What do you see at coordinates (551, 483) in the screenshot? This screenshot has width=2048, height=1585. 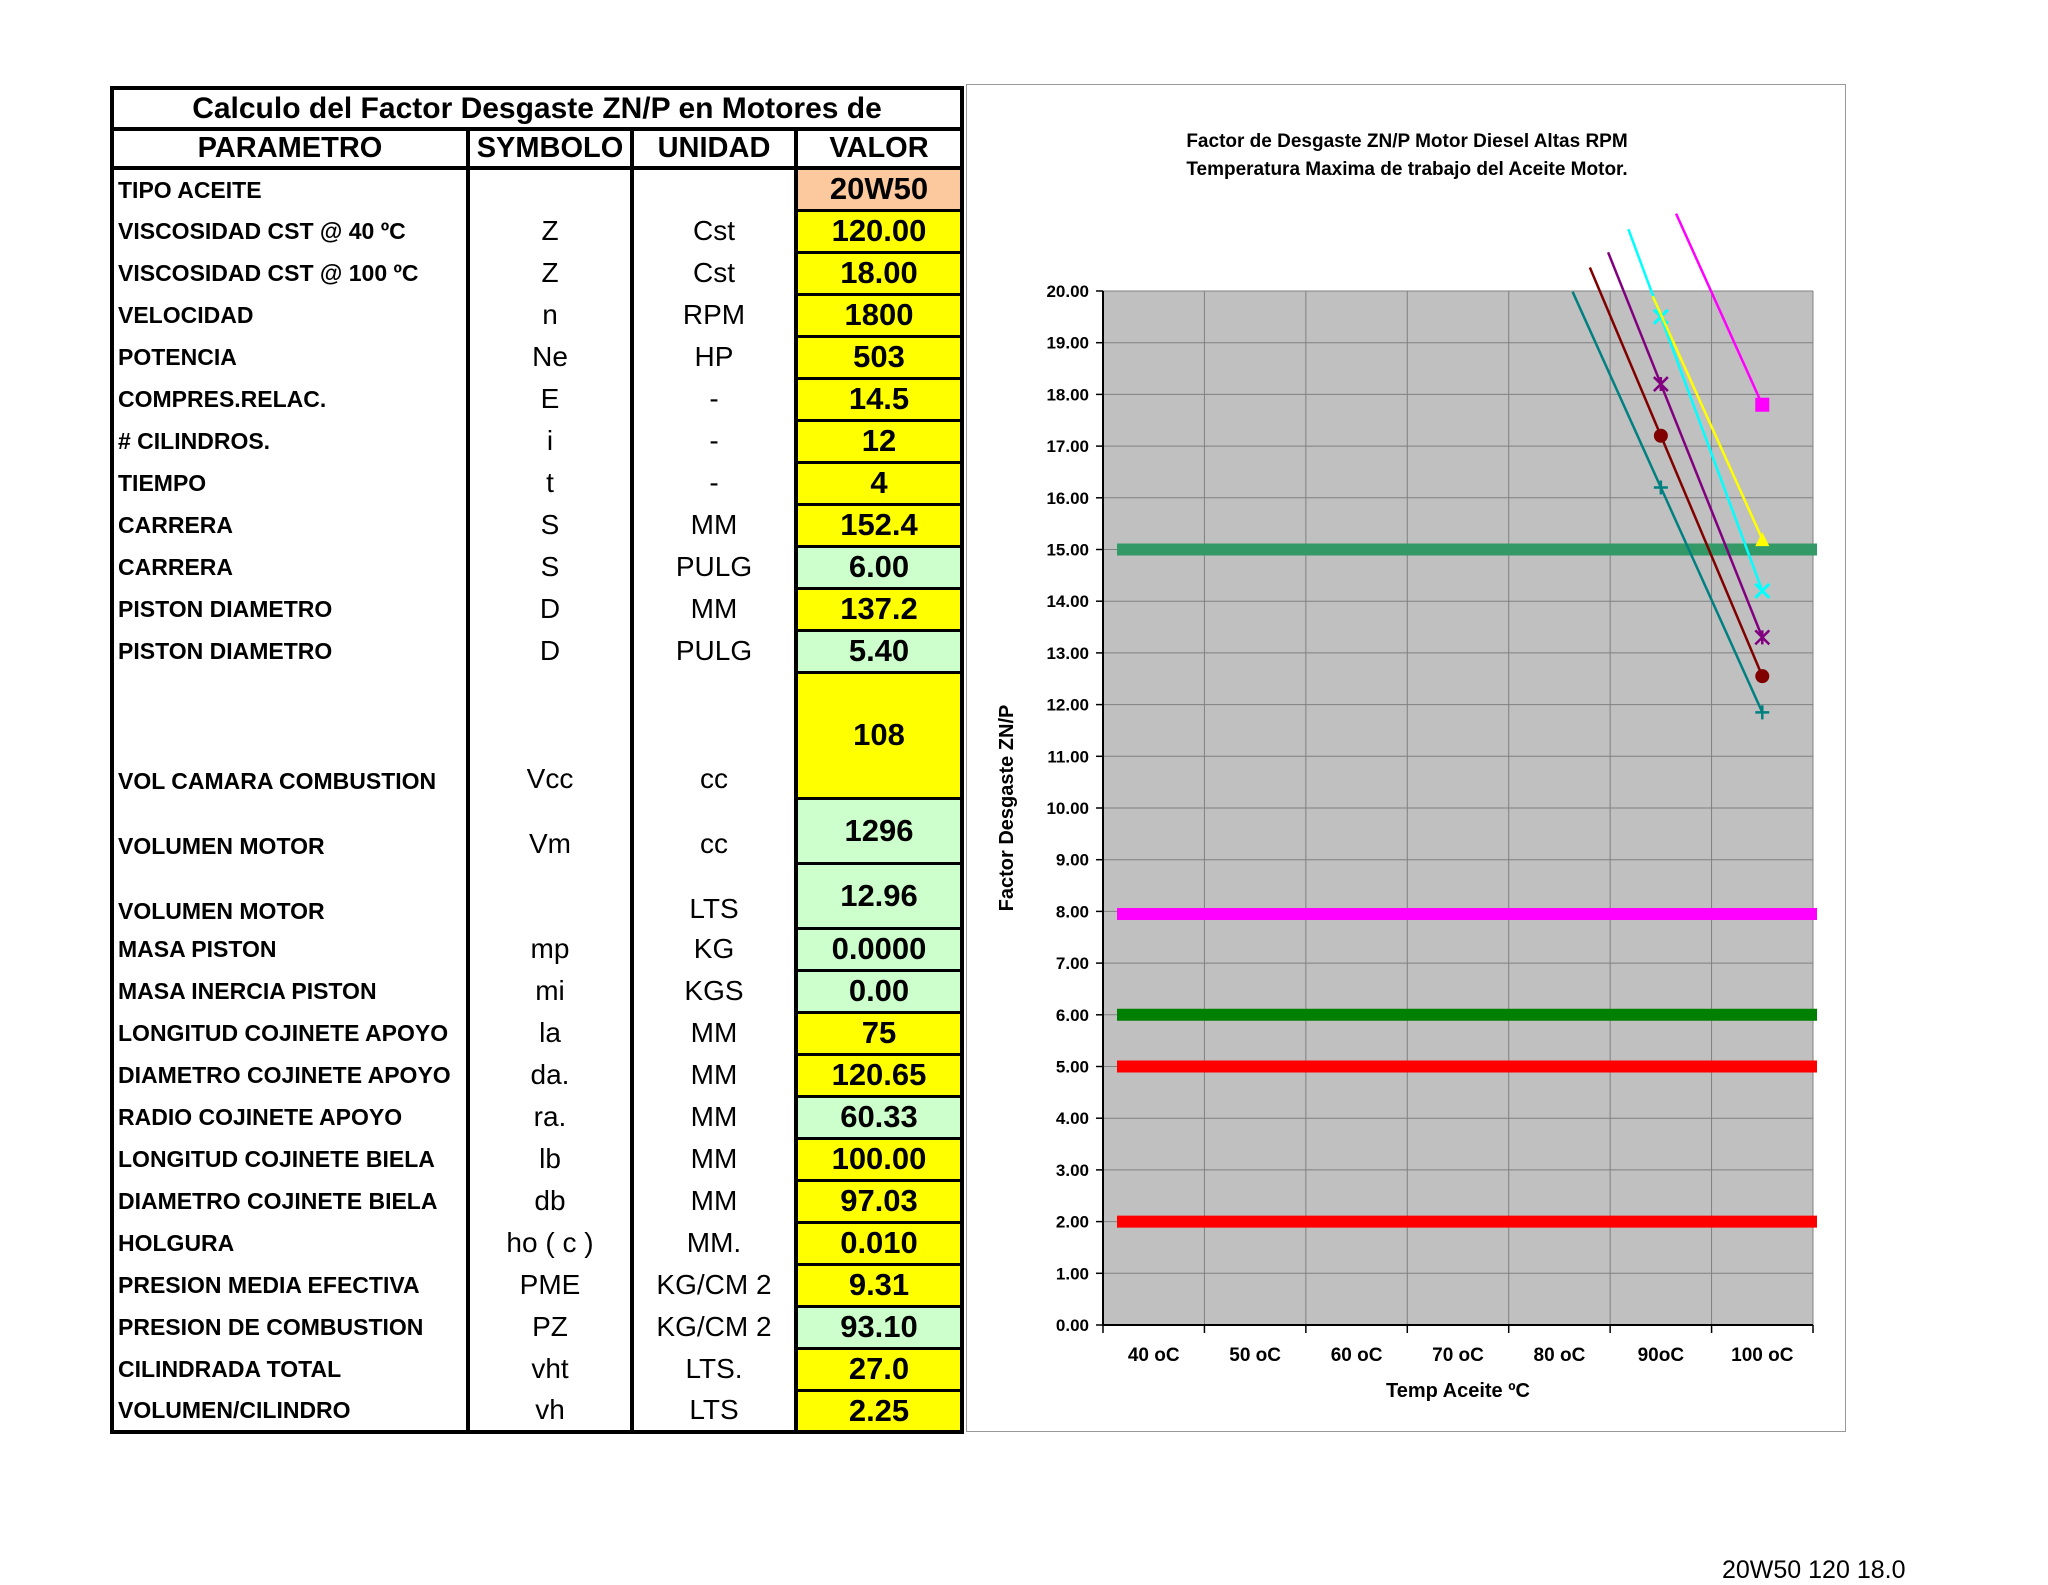 I see `symbol-cell: t` at bounding box center [551, 483].